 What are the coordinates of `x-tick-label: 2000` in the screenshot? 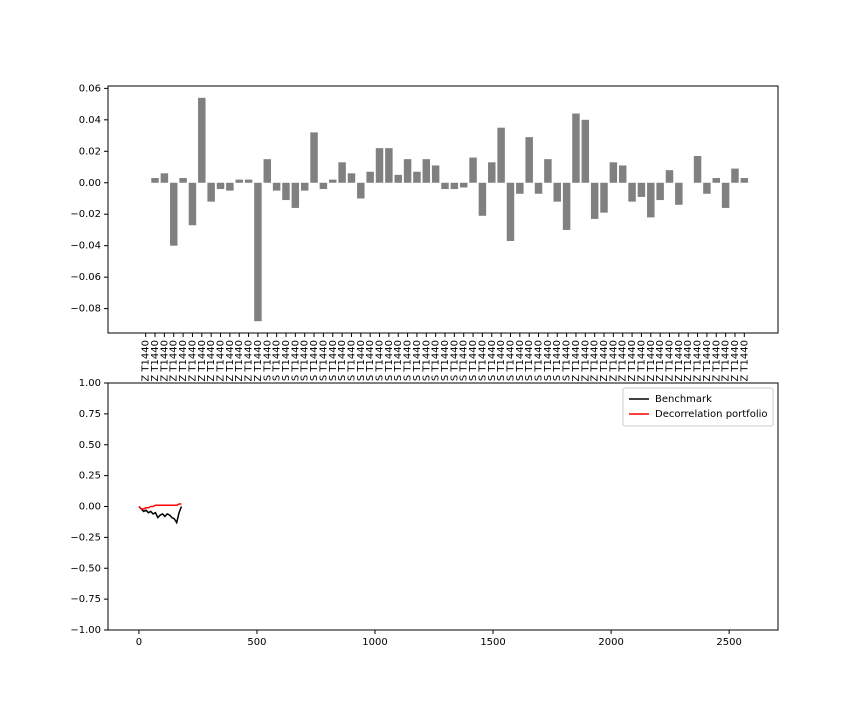 It's located at (610, 642).